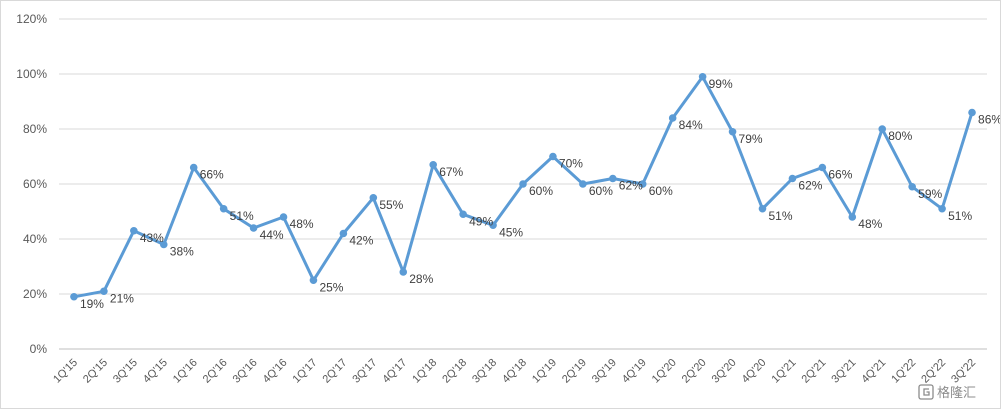  I want to click on x-tick-label: 4Q'20, so click(754, 371).